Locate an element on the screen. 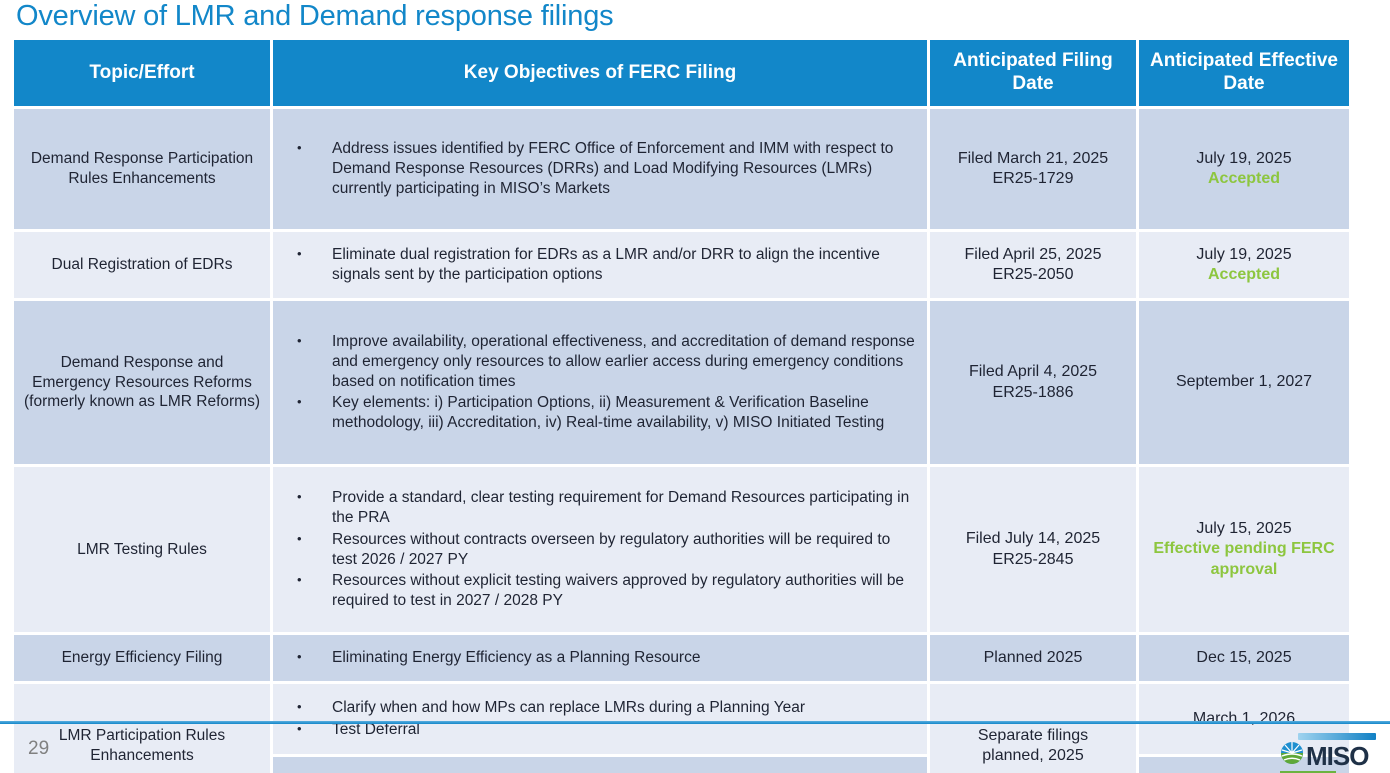 The width and height of the screenshot is (1390, 773). logo-bottom-bar is located at coordinates (1308, 772).